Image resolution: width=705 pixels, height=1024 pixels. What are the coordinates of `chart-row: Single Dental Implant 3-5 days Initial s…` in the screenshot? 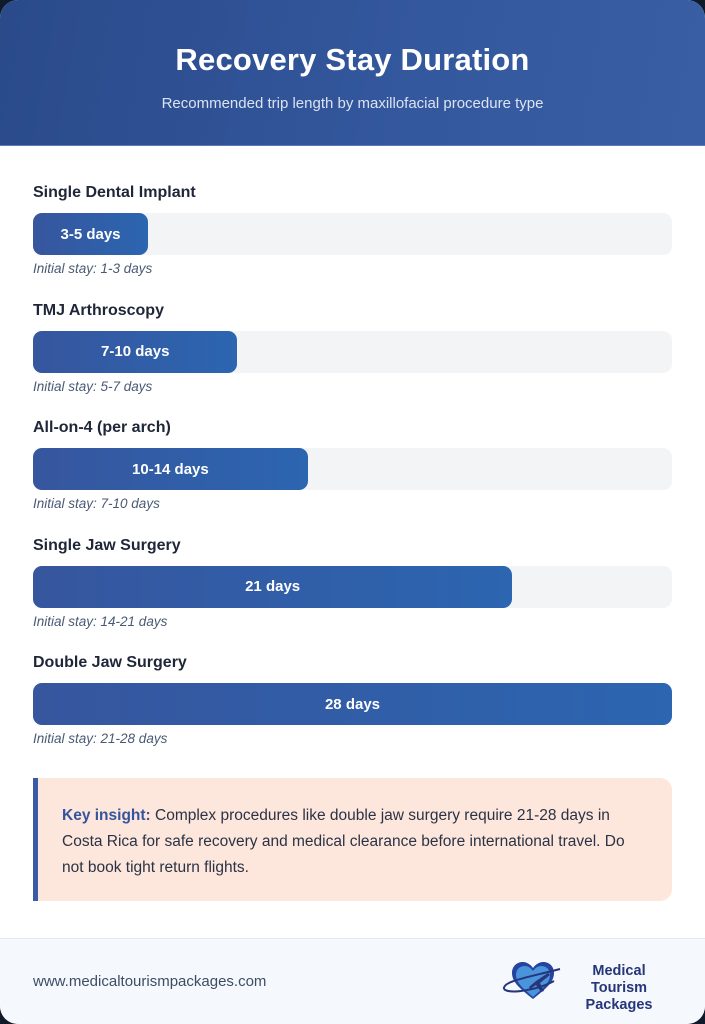 It's located at (352, 242).